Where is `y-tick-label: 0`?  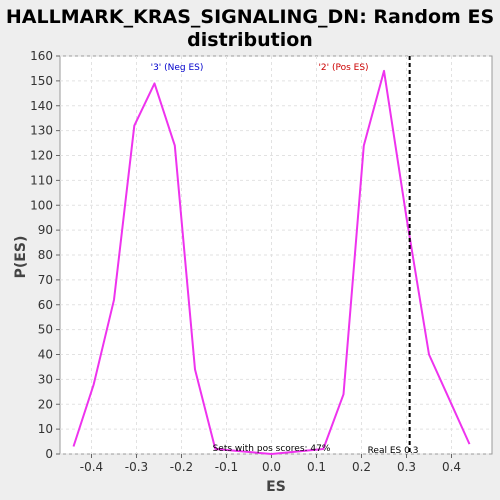 y-tick-label: 0 is located at coordinates (49, 454).